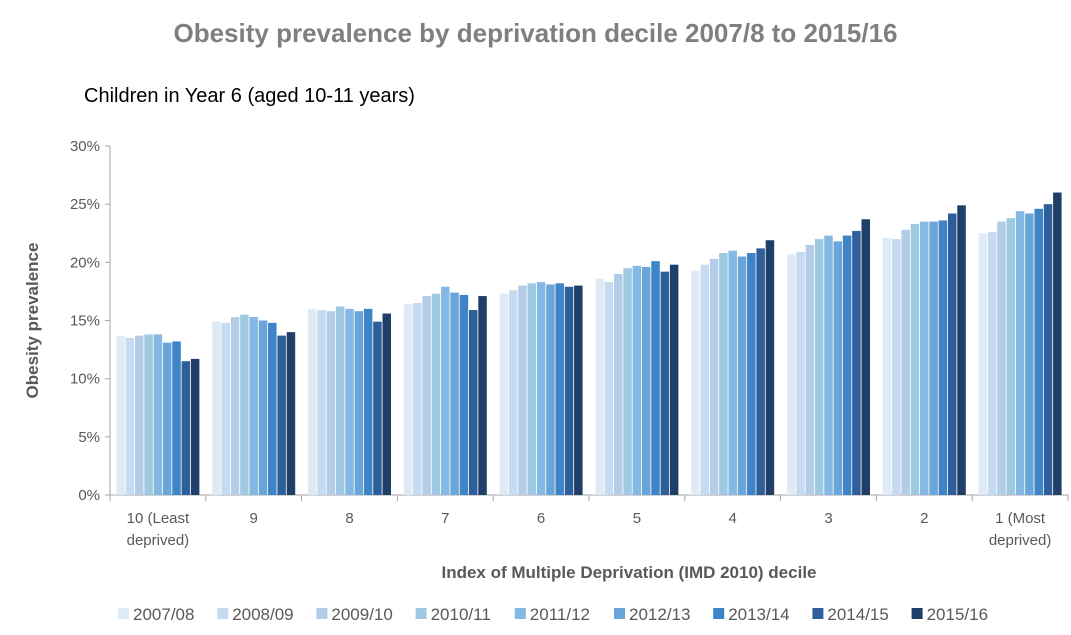 Image resolution: width=1071 pixels, height=635 pixels. I want to click on legend-label: 2007/08, so click(163, 614).